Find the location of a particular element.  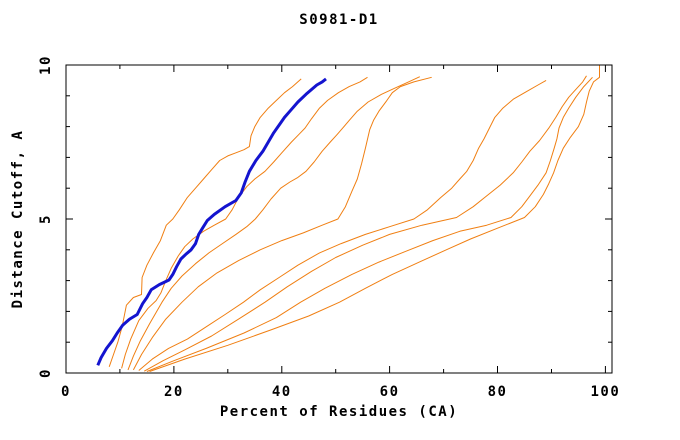

y-tick-label: 5 is located at coordinates (46, 219).